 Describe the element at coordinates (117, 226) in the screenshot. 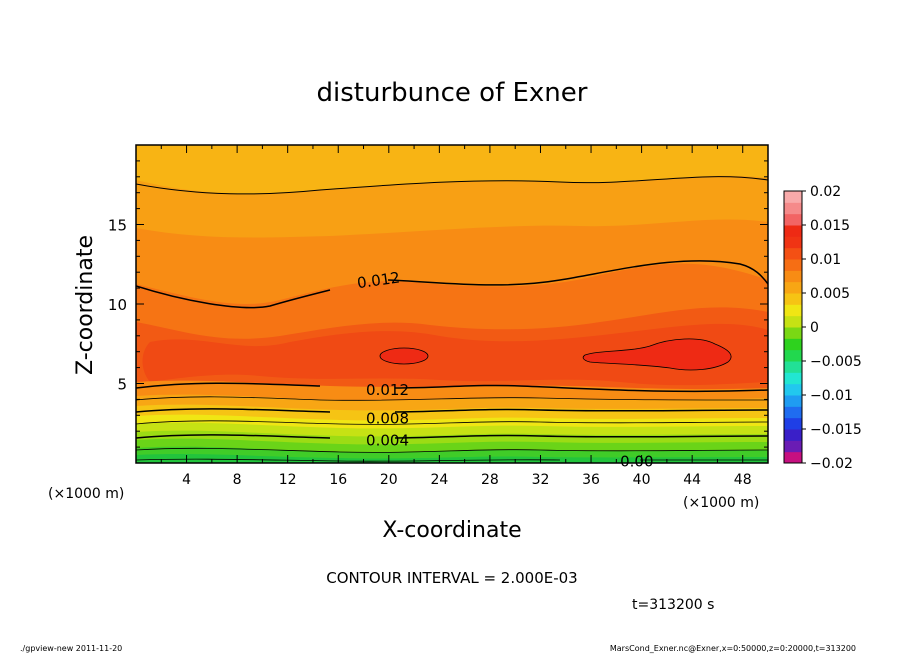

I see `y-tick-label: 15` at that location.